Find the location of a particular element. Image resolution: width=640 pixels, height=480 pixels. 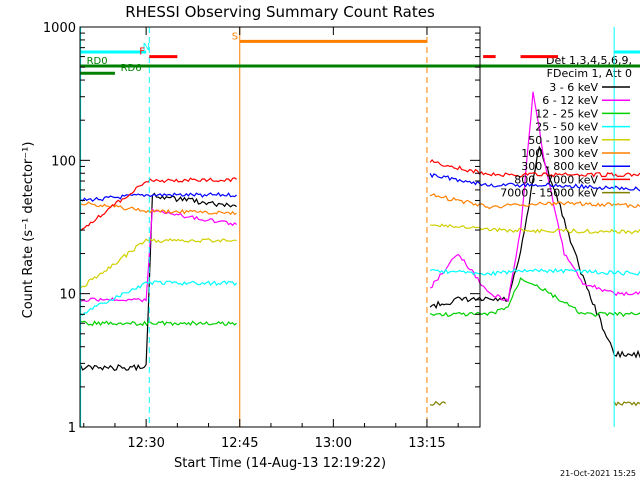

flag-label-s: S is located at coordinates (235, 36).